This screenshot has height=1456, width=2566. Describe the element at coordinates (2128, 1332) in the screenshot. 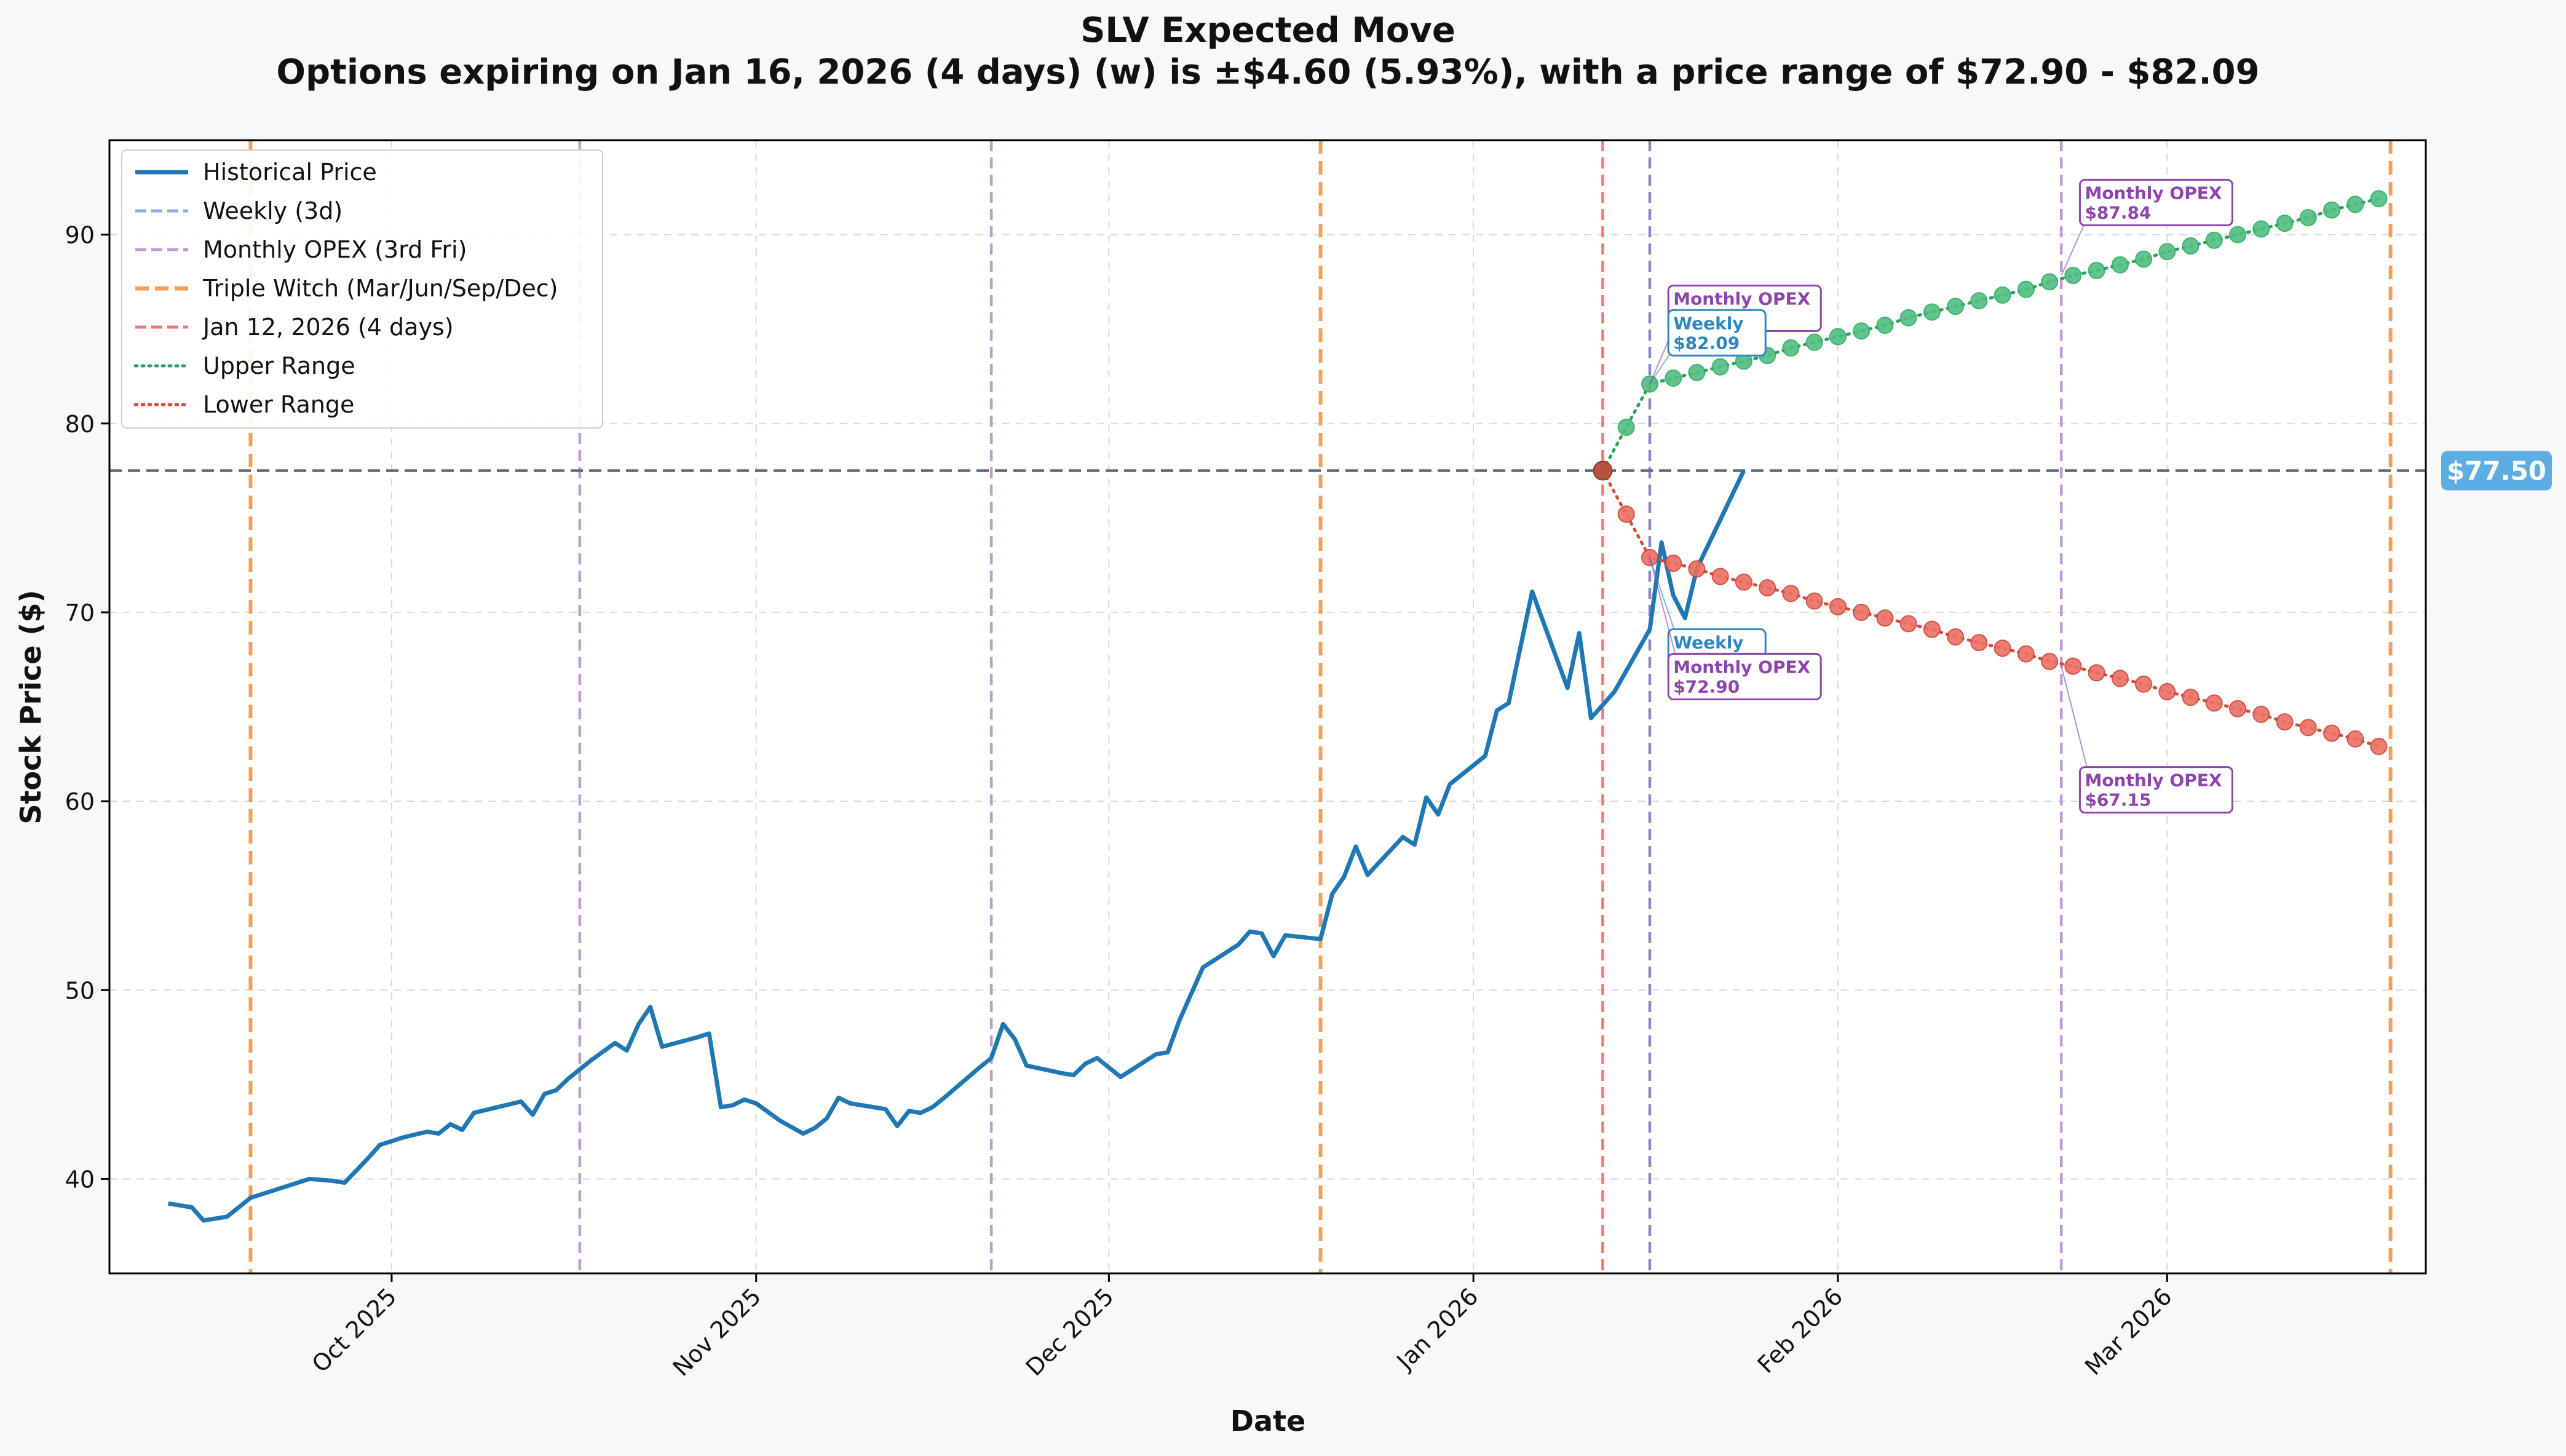

I see `x-tick-label: Mar 2026` at that location.